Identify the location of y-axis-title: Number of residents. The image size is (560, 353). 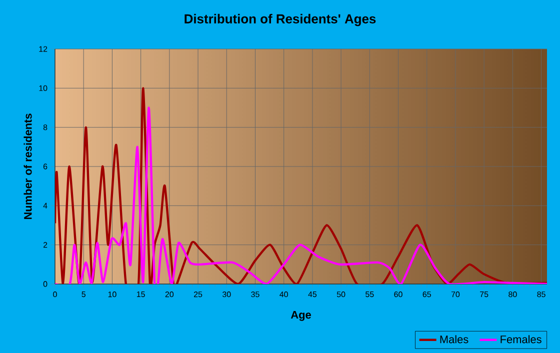
(28, 167).